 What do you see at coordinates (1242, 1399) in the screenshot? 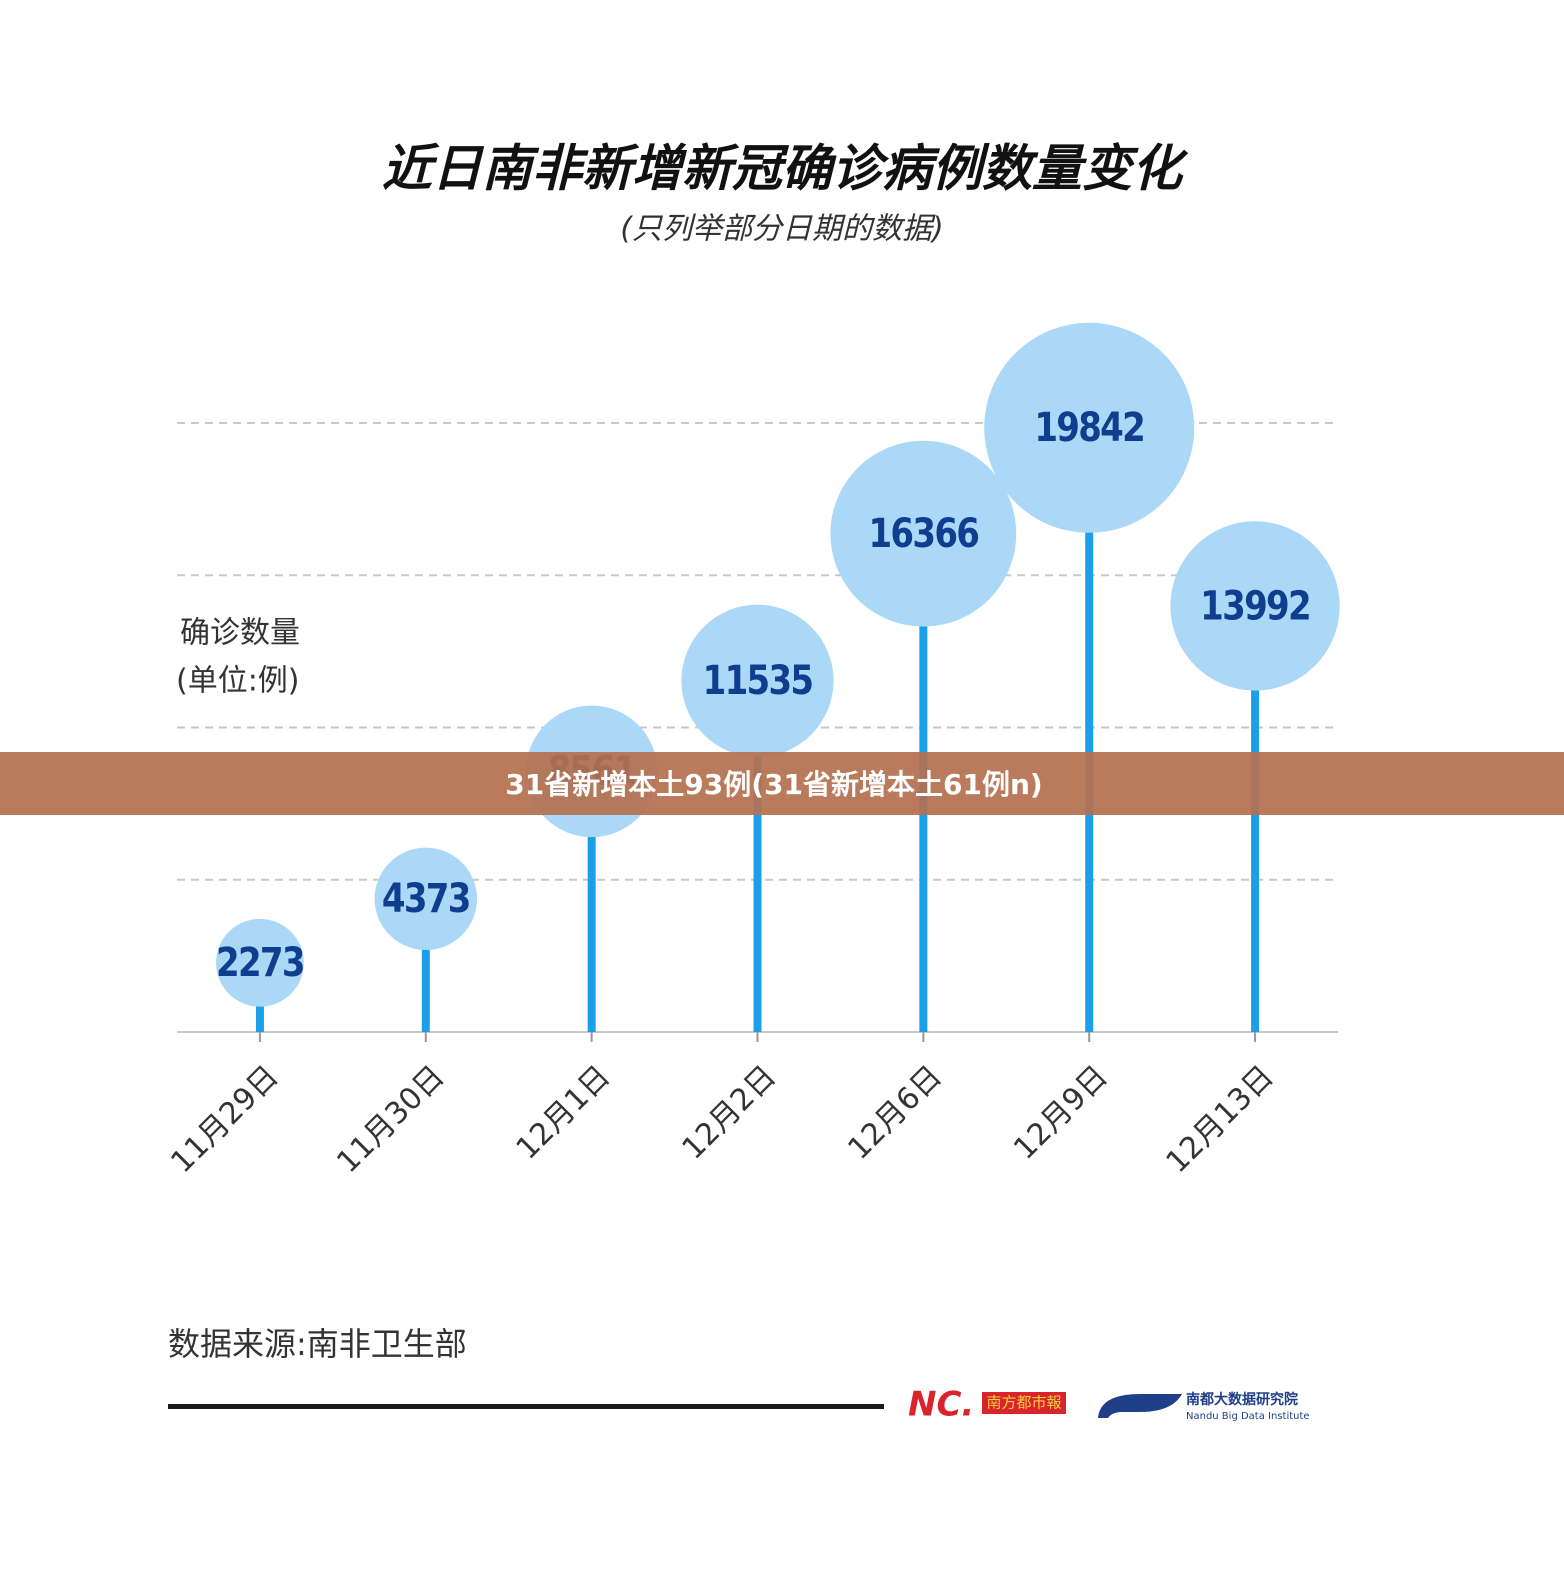
I see `logo2-name: 南都大数据研究院` at bounding box center [1242, 1399].